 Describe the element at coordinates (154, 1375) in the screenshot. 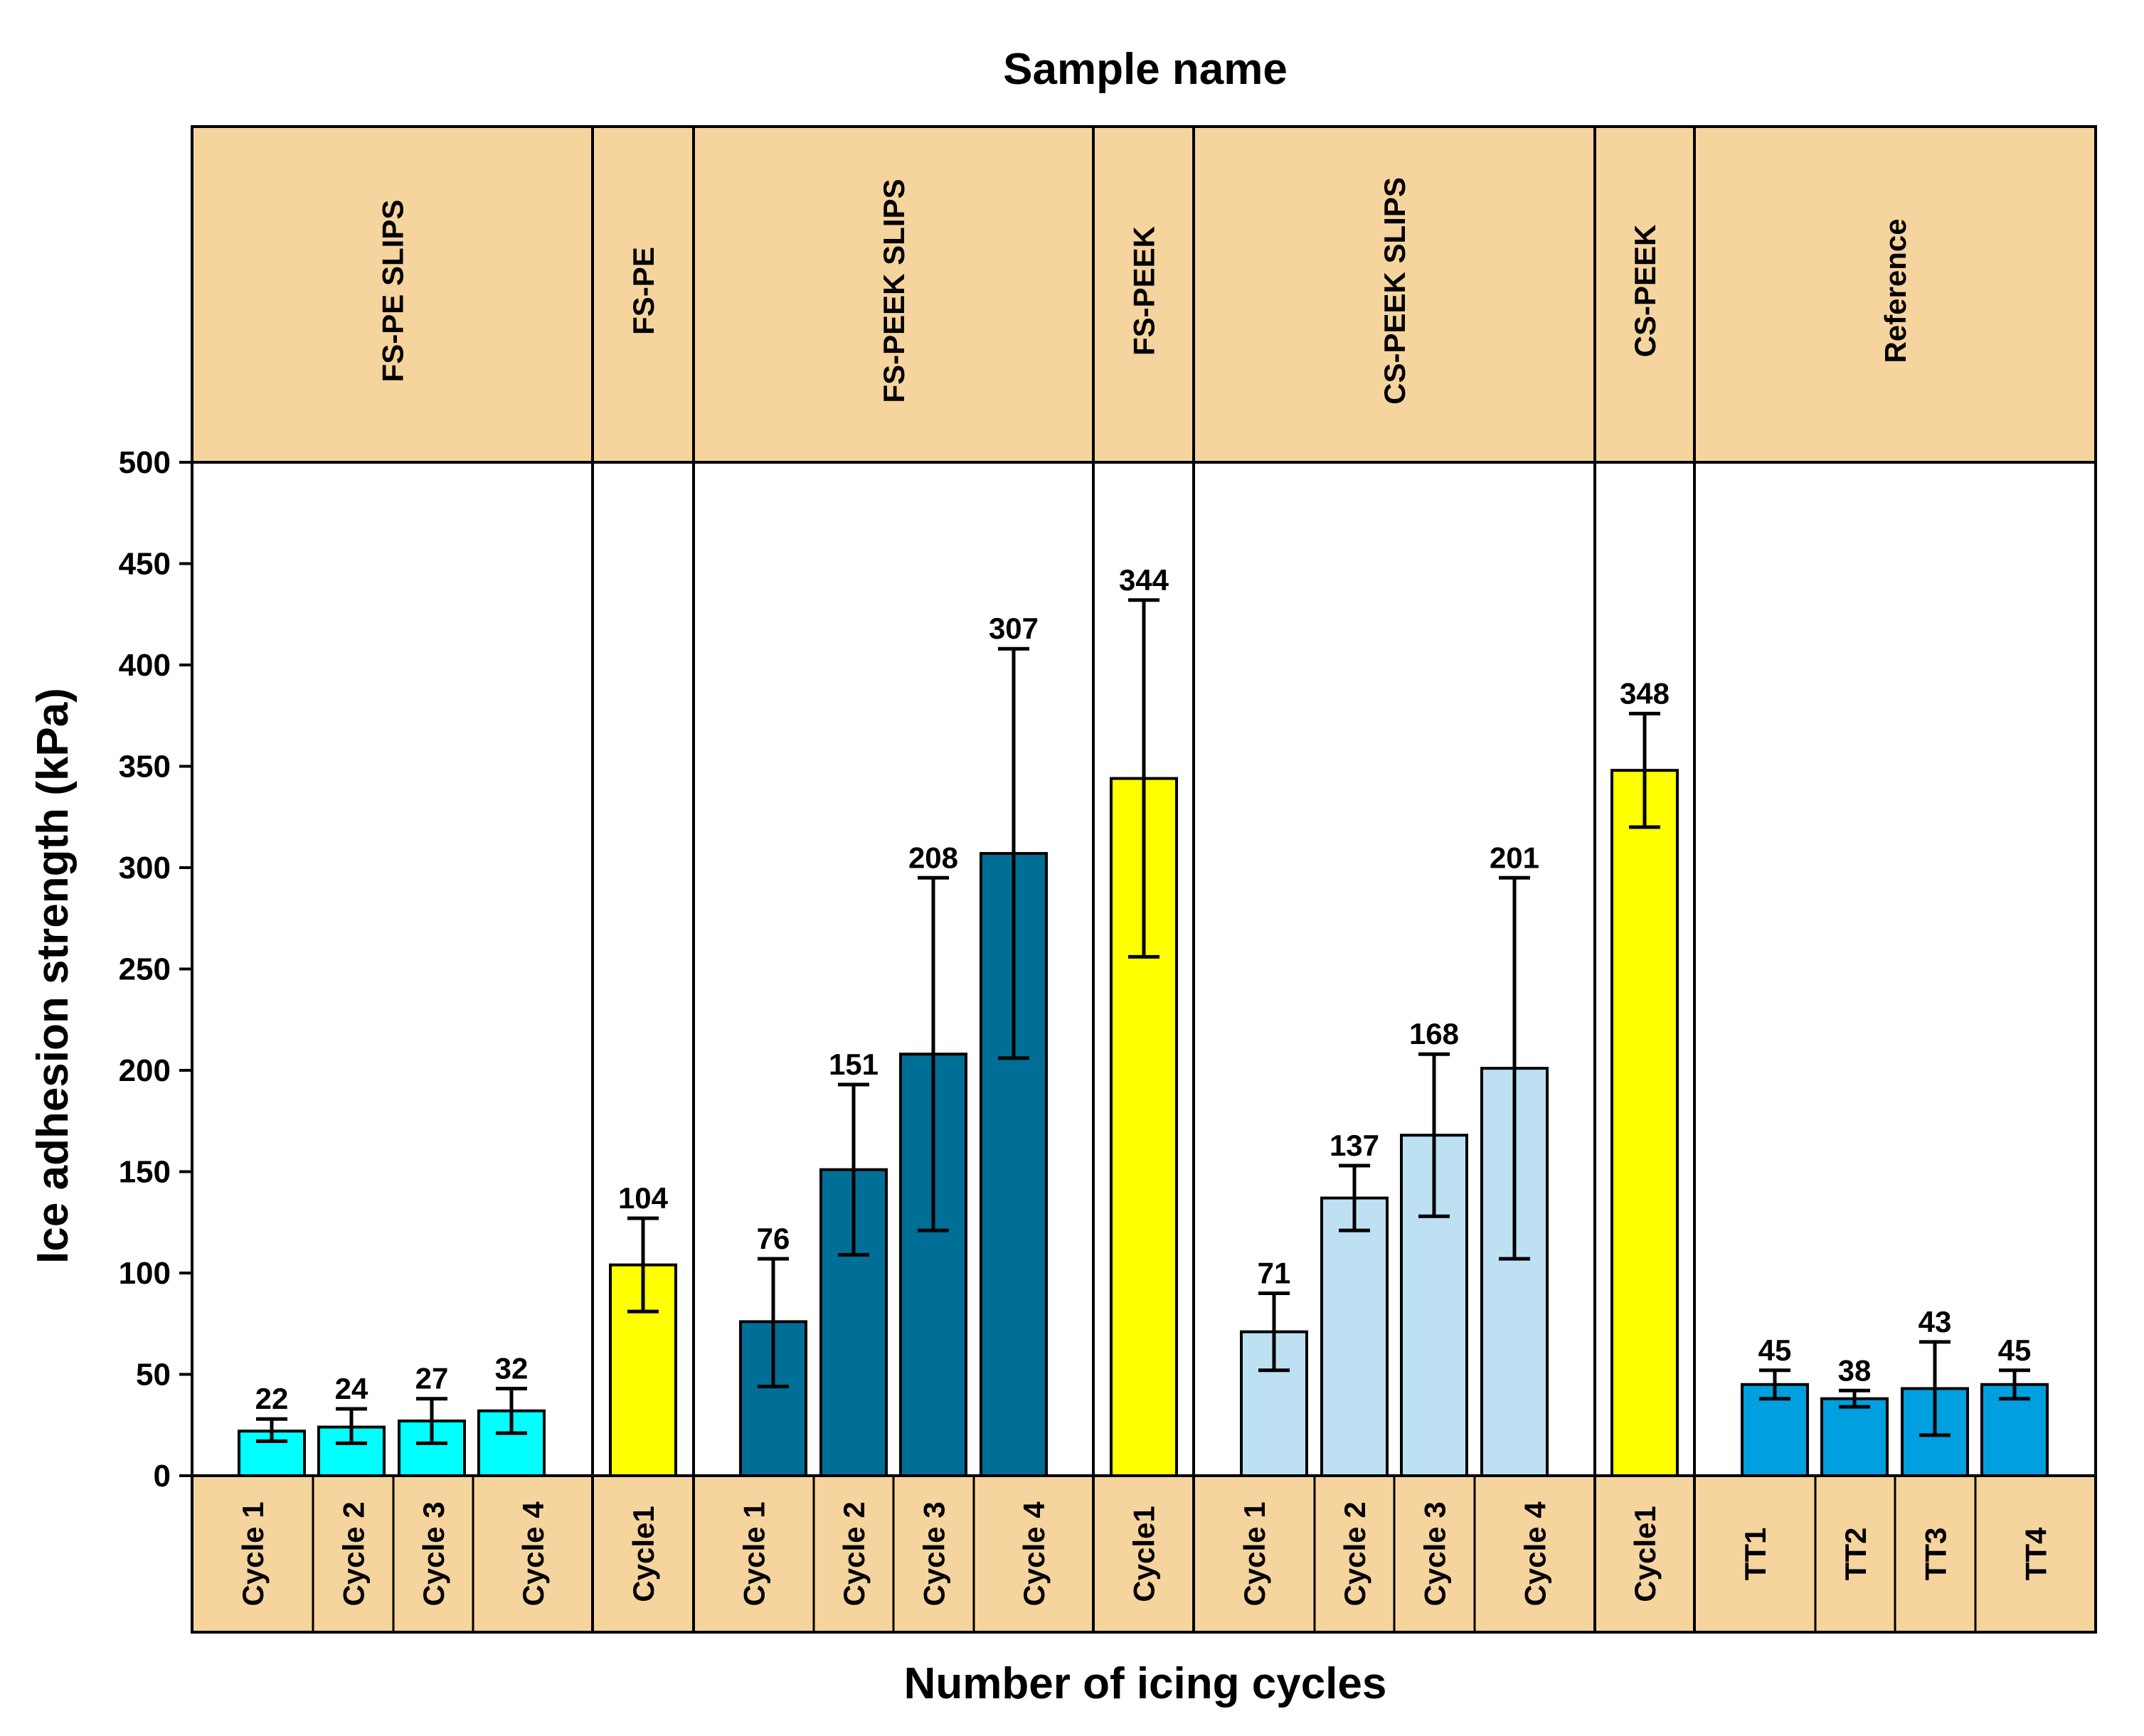

I see `y-tick-label: 50` at that location.